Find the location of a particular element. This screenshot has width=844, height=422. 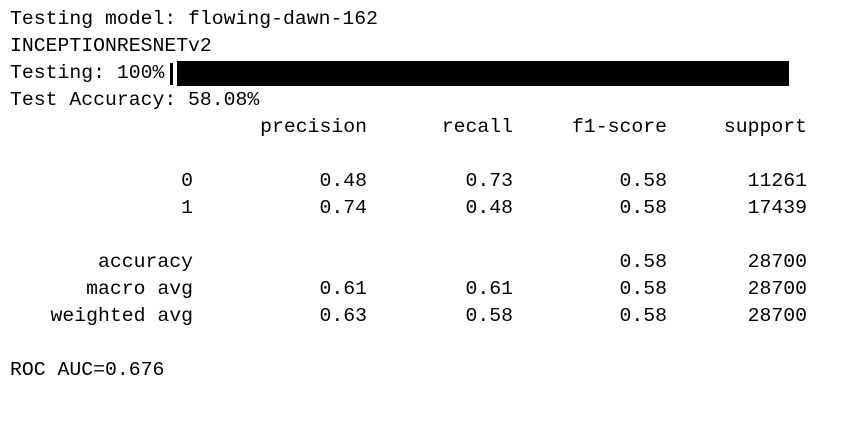

recall-cell: 0.58 is located at coordinates (489, 316).